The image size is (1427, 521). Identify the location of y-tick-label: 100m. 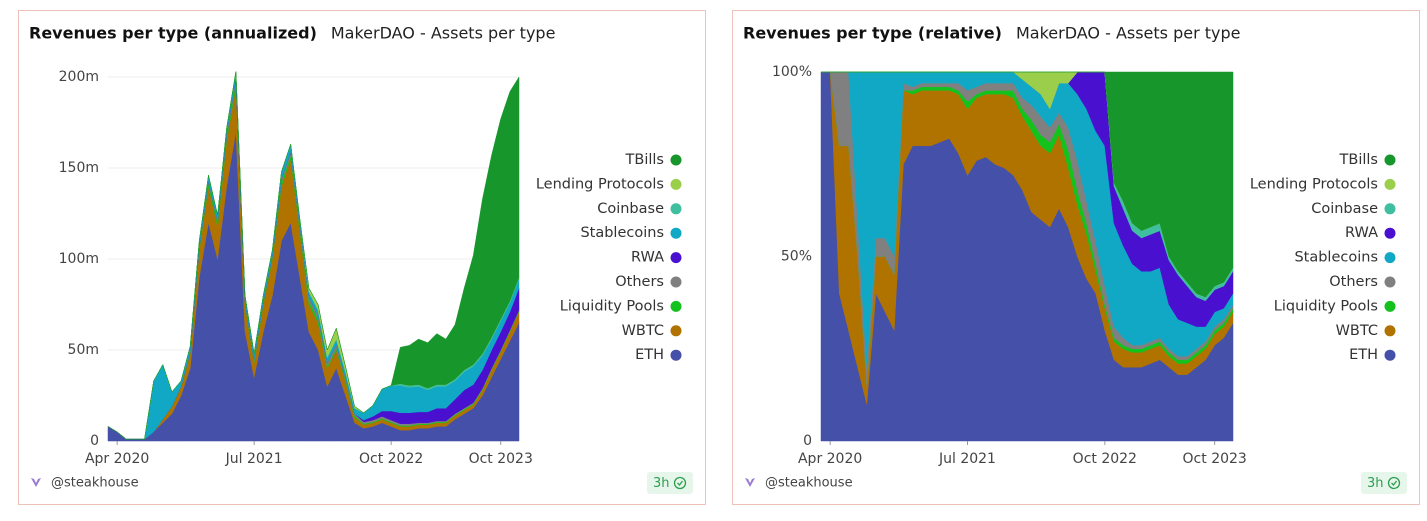
(79, 259).